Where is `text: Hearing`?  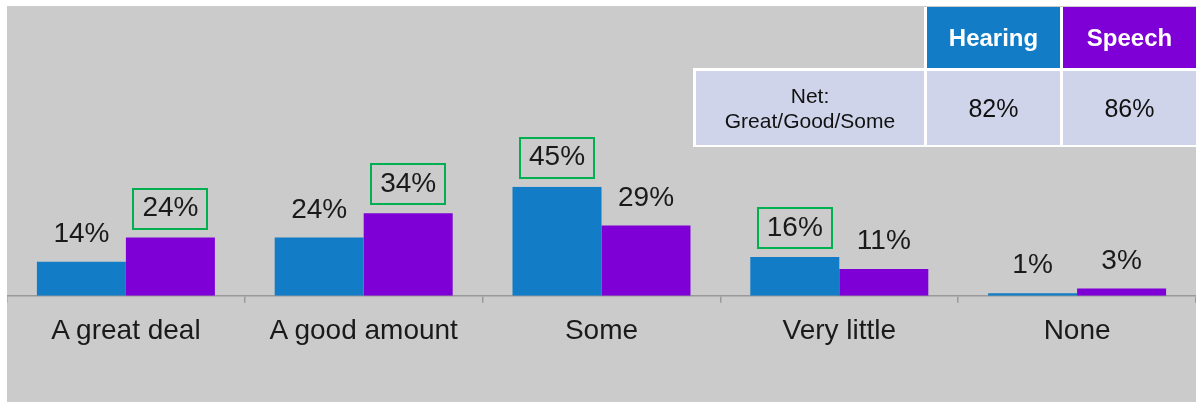
text: Hearing is located at coordinates (993, 37).